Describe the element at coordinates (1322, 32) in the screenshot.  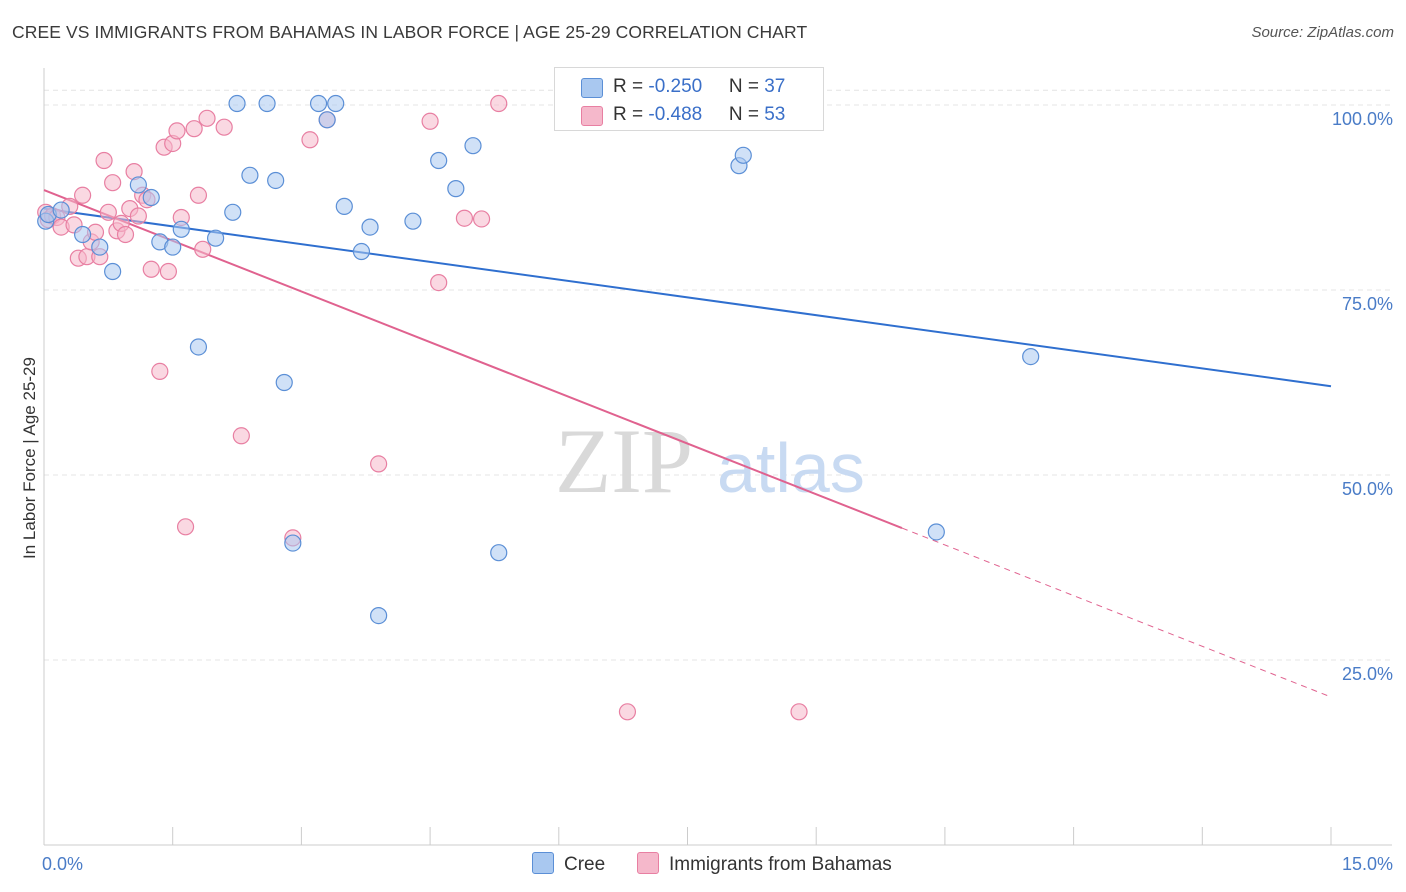
I see `source-label: Source: ZipAtlas.com` at that location.